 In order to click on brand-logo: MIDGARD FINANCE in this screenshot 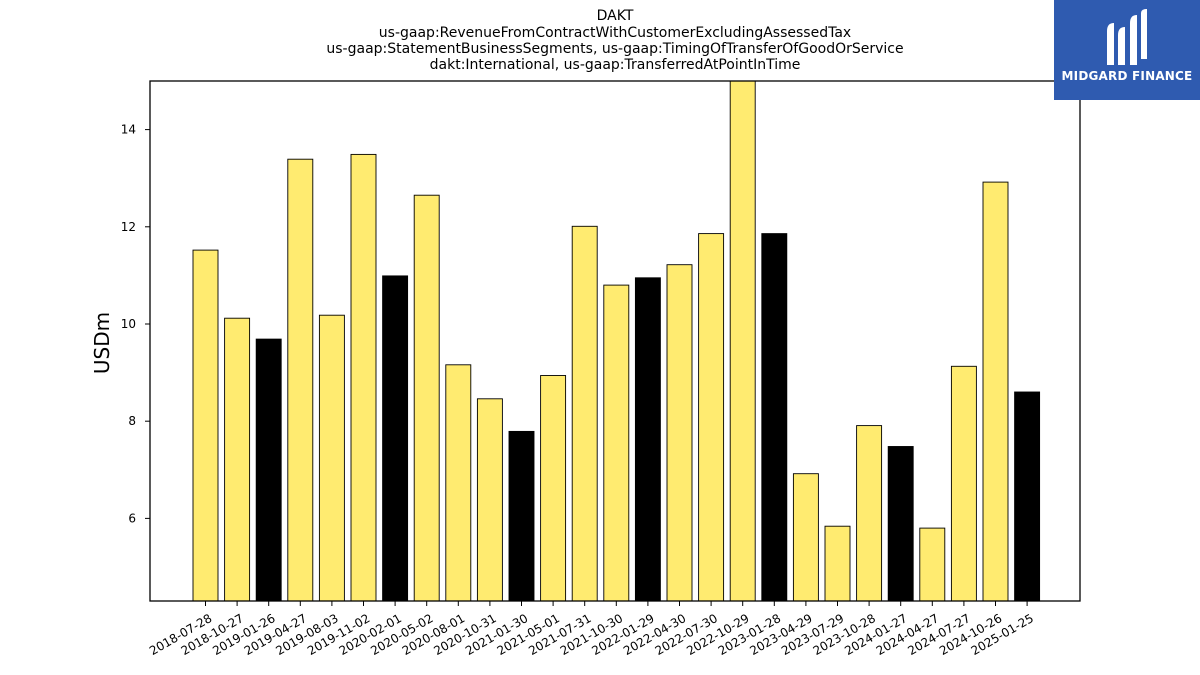, I will do `click(1127, 50)`.